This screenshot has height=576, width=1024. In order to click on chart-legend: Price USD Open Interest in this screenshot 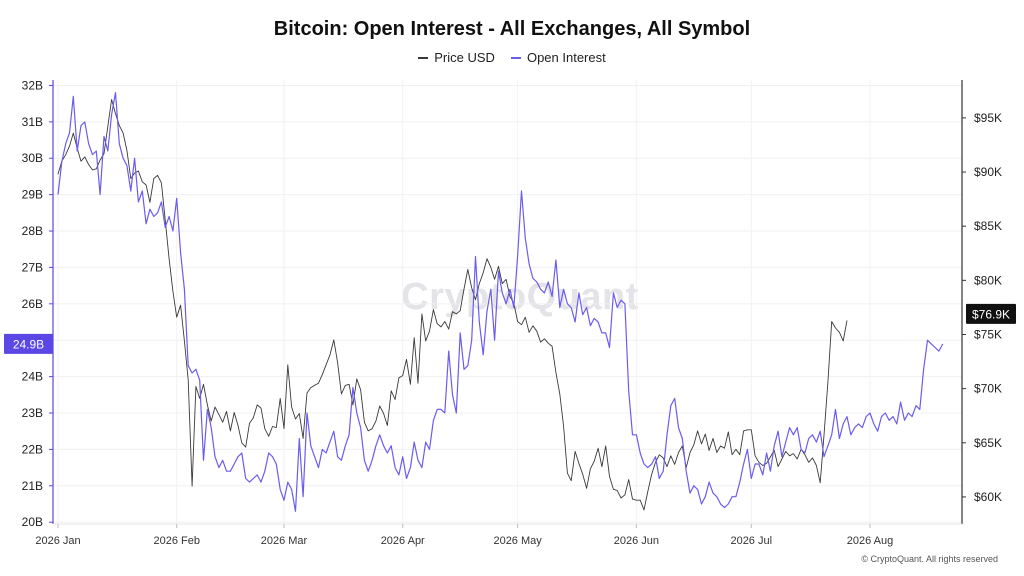, I will do `click(512, 57)`.